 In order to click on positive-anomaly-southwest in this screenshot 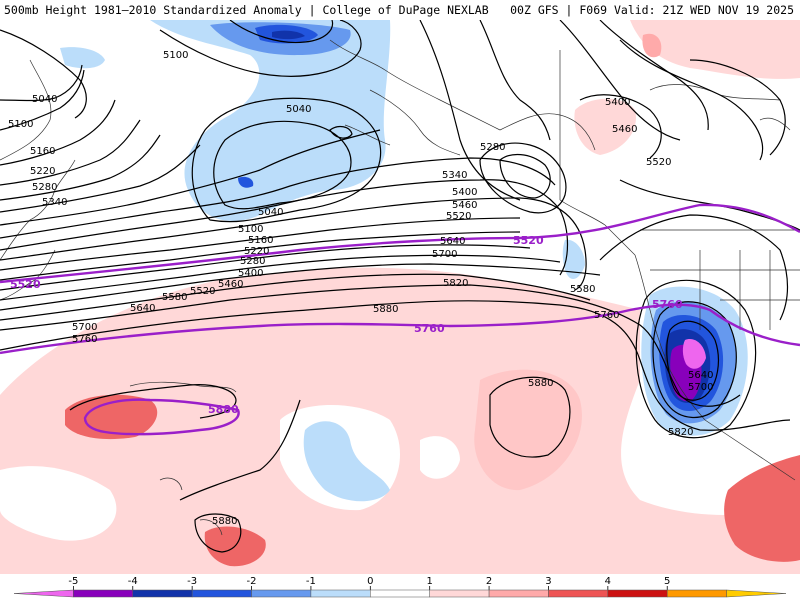, I will do `click(528, 430)`.